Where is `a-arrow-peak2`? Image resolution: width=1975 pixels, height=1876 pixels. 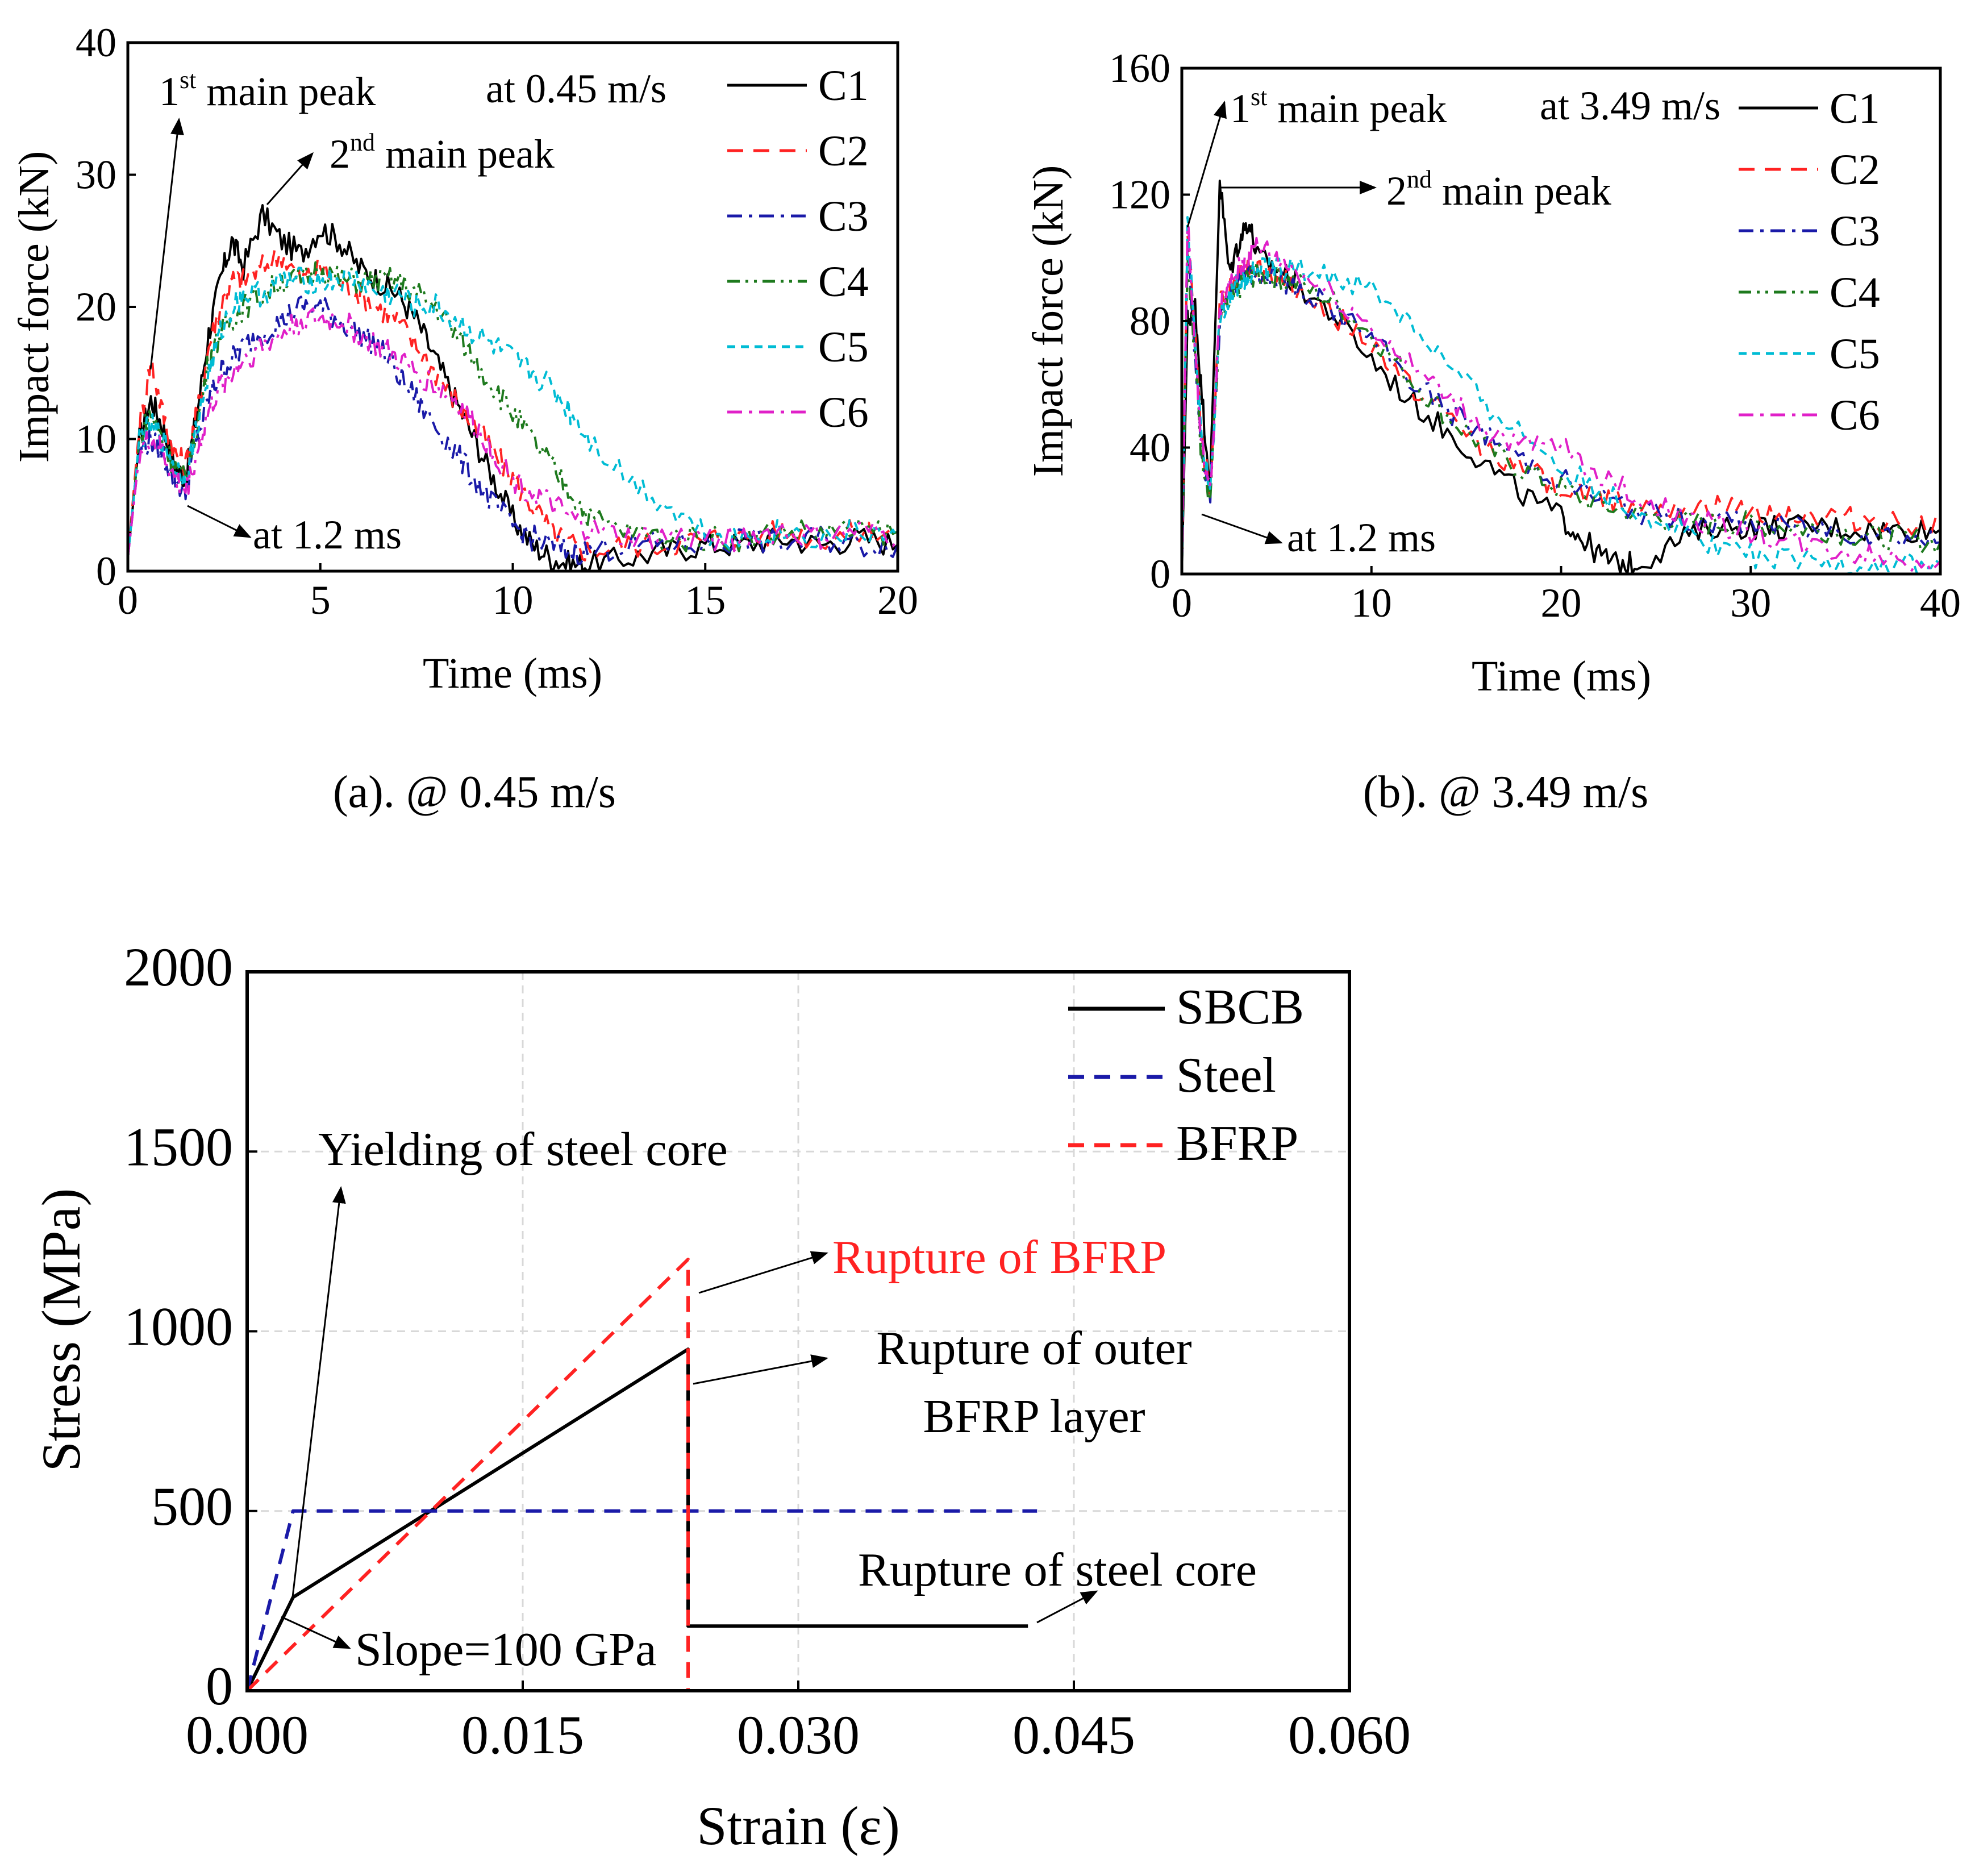
a-arrow-peak2 is located at coordinates (290, 179).